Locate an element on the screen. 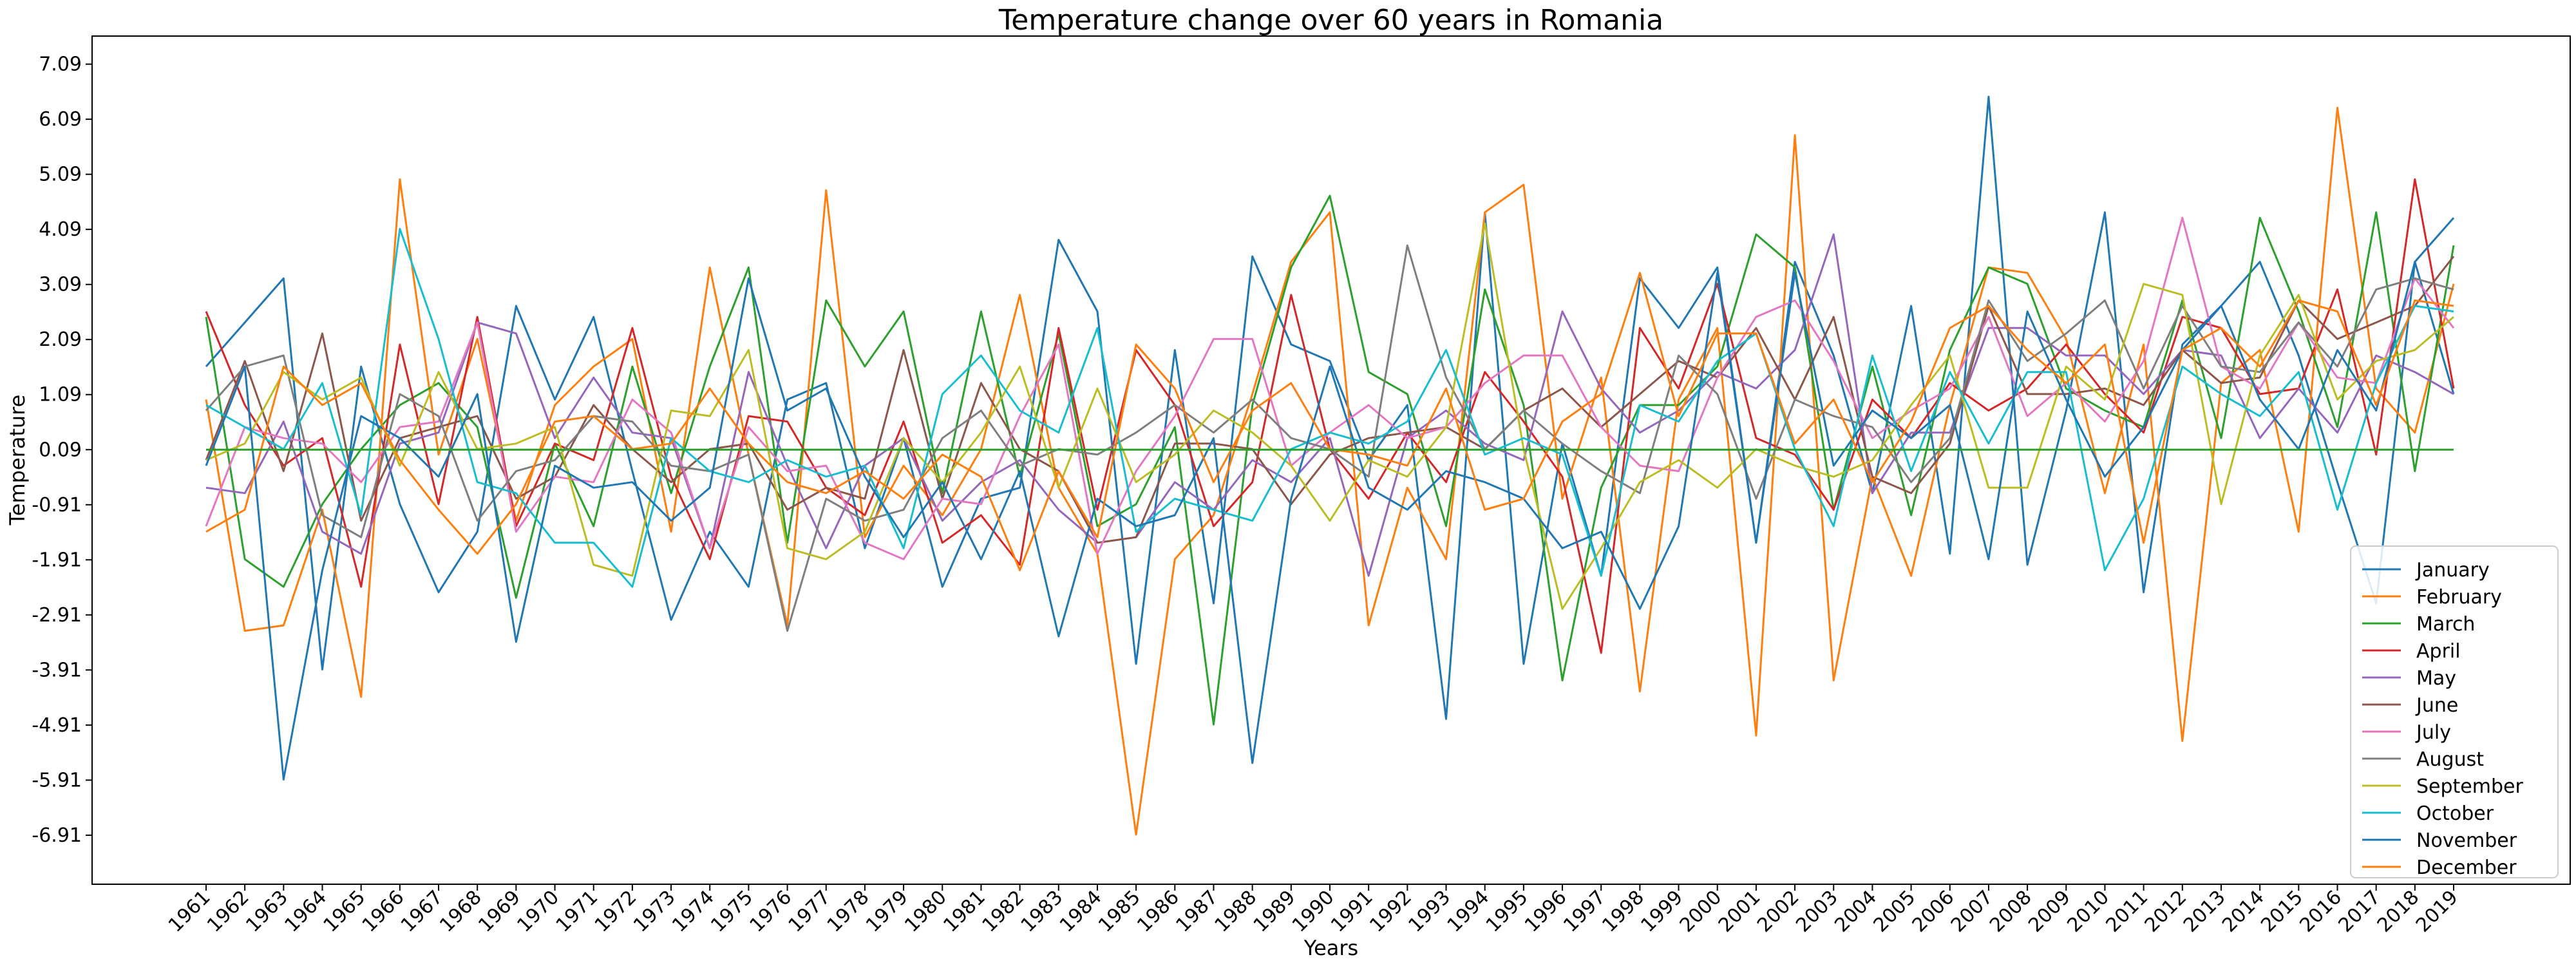 This screenshot has height=966, width=2576. y-axis-label: Temperature is located at coordinates (17, 461).